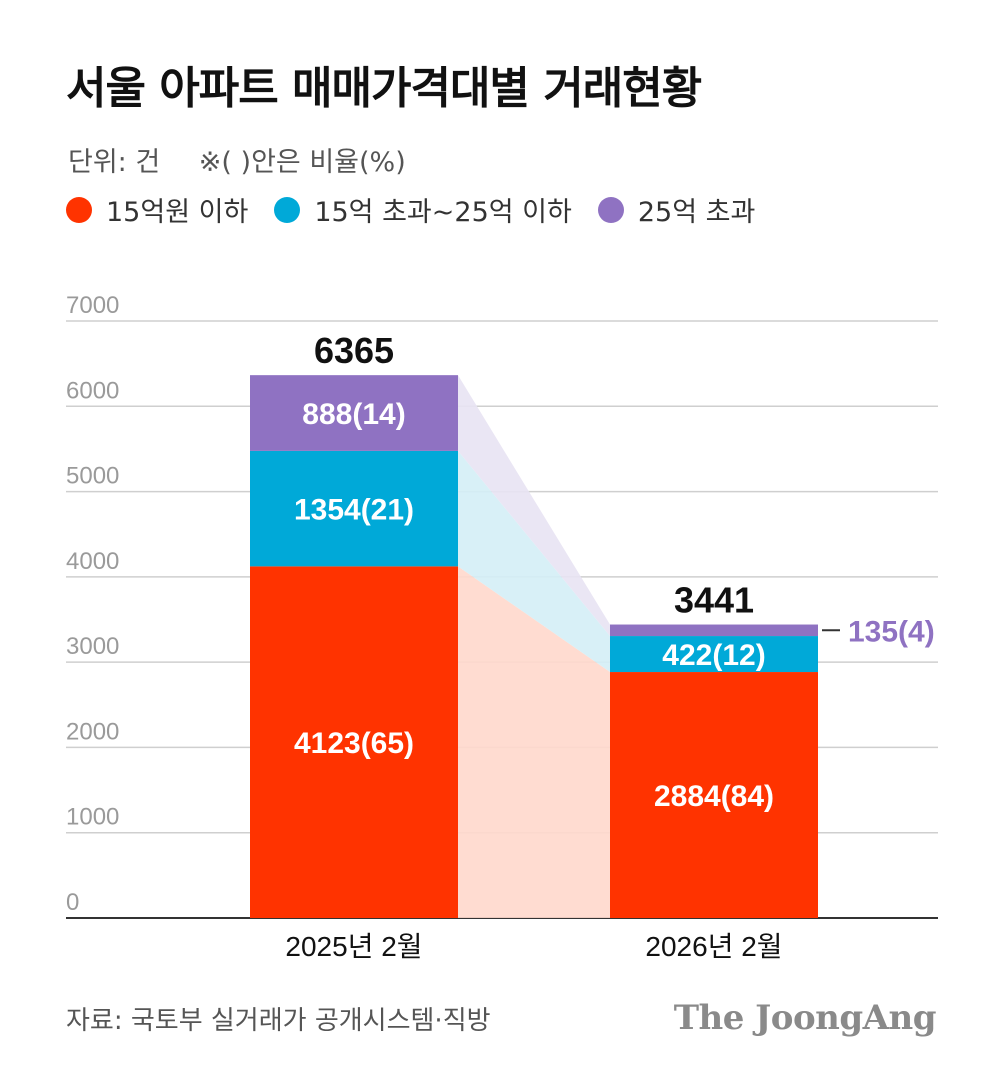 The height and width of the screenshot is (1079, 1000). Describe the element at coordinates (72, 902) in the screenshot. I see `y-tick-label: 0` at that location.